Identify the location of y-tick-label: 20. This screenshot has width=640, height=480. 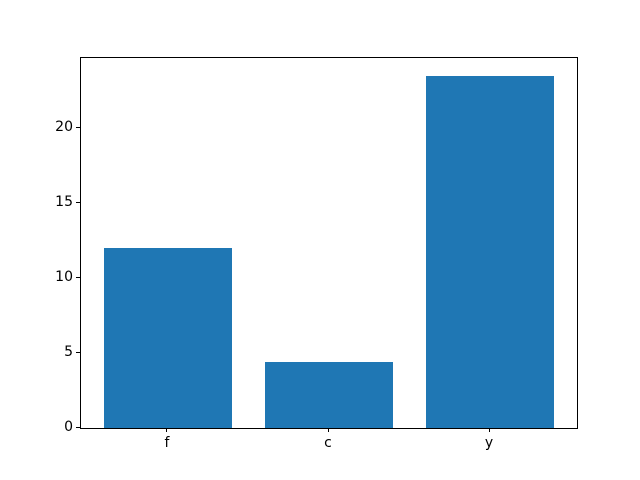
(64, 127).